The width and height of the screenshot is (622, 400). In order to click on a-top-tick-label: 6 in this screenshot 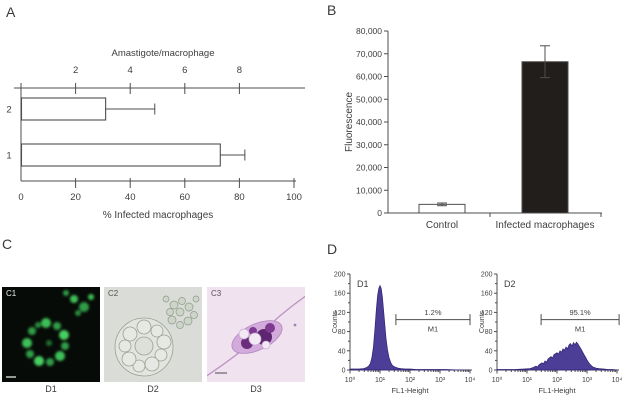, I will do `click(184, 70)`.